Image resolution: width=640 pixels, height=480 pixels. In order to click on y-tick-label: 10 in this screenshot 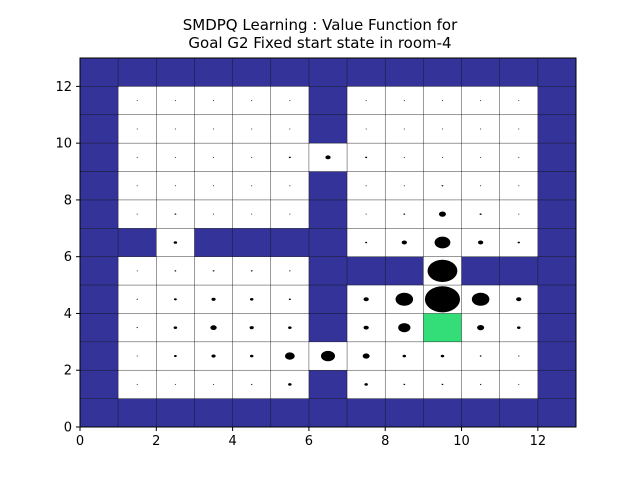, I will do `click(63, 144)`.